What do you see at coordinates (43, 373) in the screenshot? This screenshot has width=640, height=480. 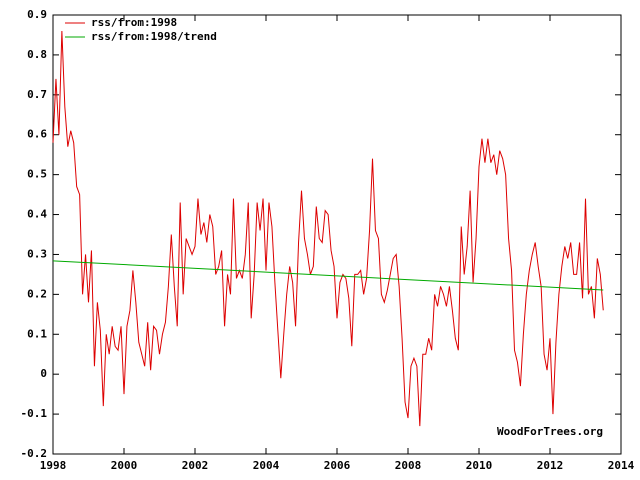 I see `y-tick-label: 0` at bounding box center [43, 373].